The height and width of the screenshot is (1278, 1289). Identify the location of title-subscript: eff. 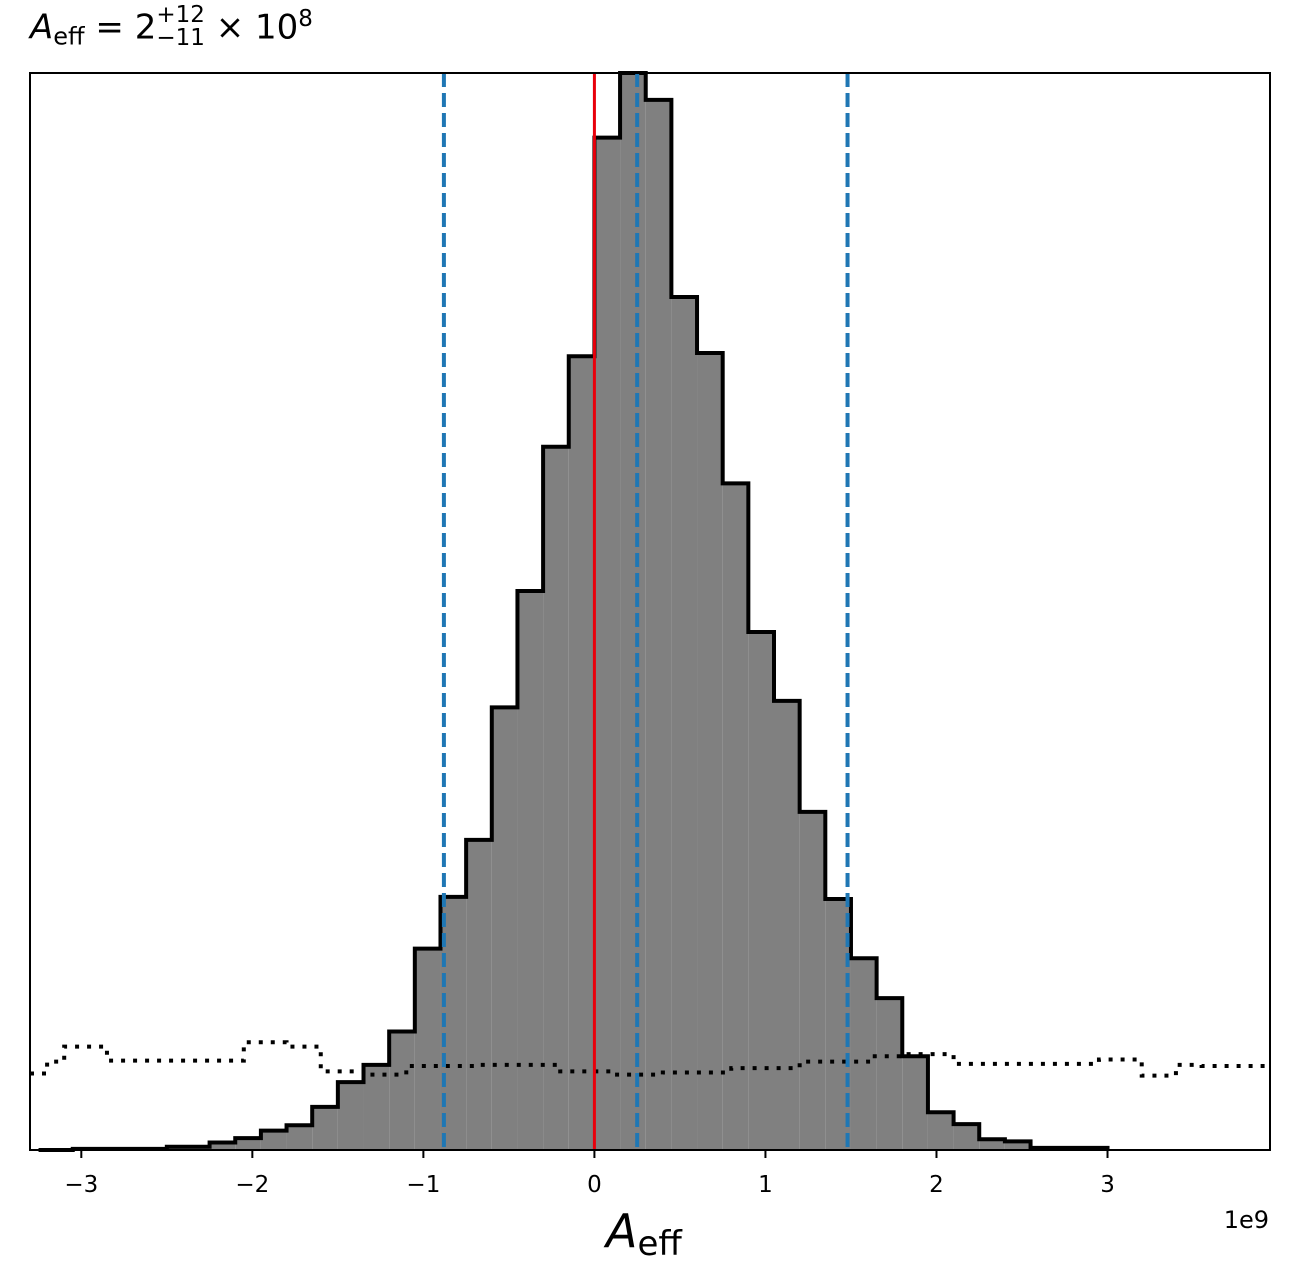
(69, 36).